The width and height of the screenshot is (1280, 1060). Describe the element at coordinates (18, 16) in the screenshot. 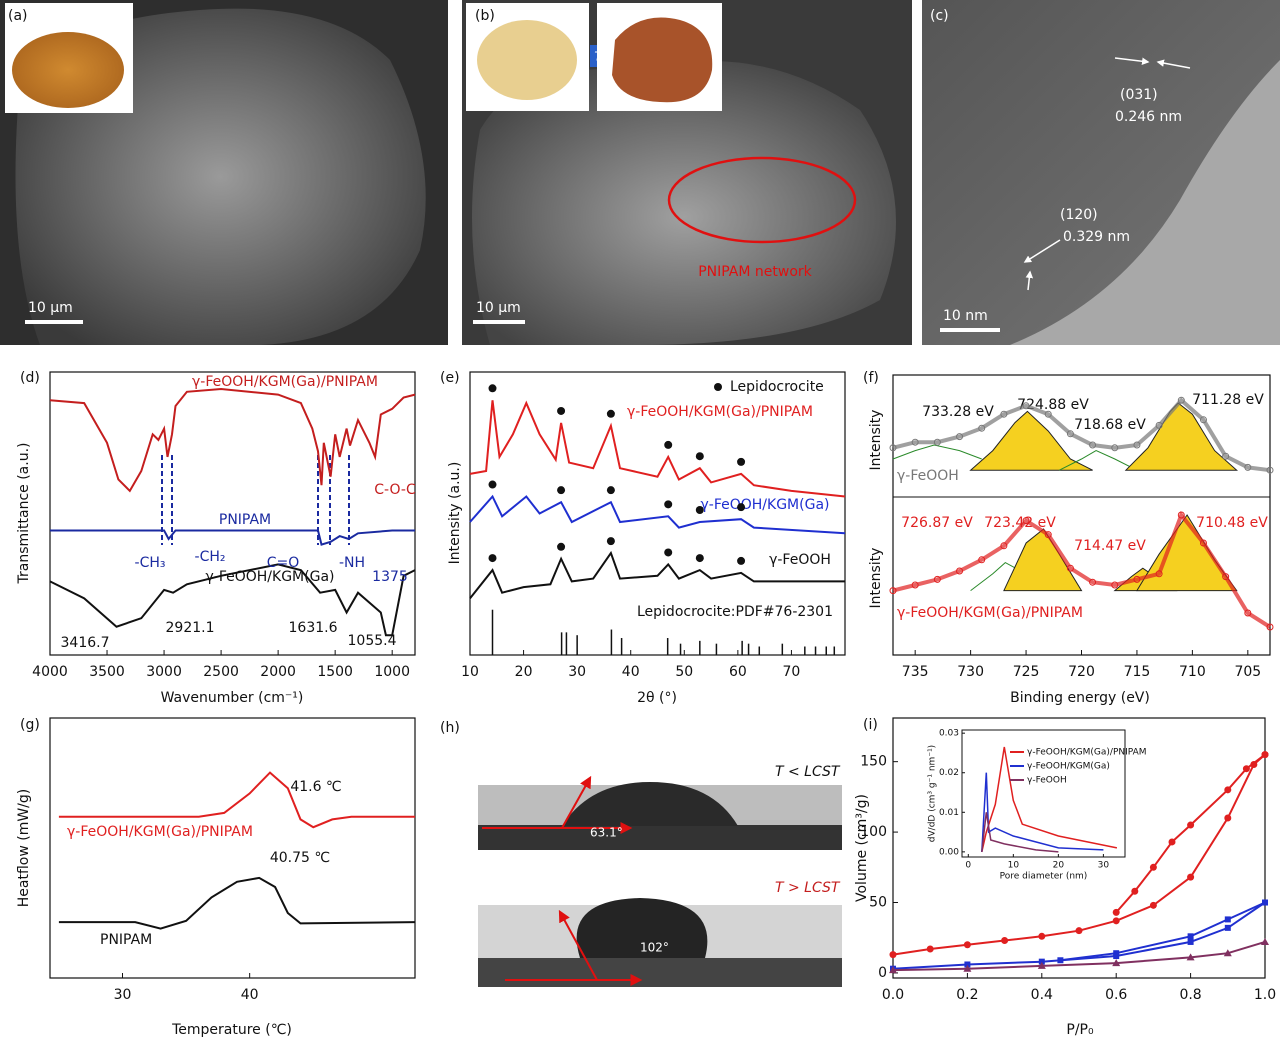

I see `panel-label: (a)` at that location.